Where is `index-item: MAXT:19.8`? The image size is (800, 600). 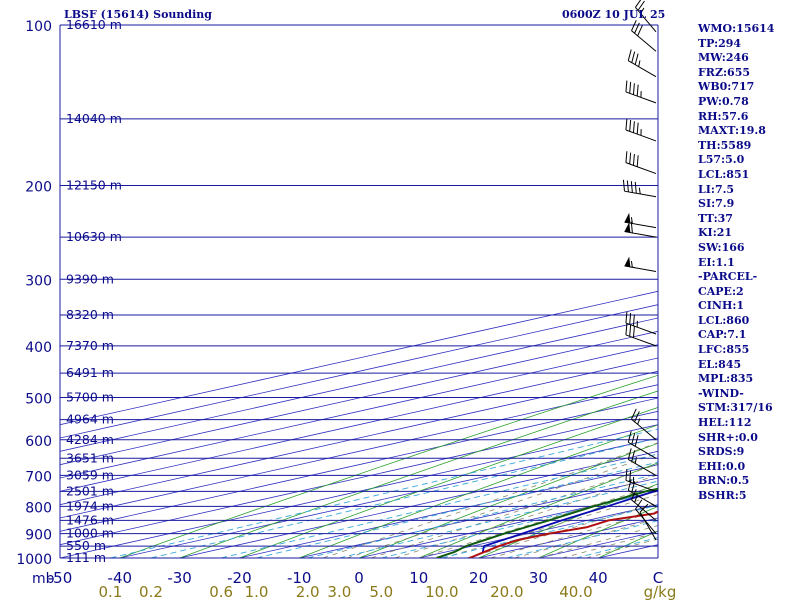 index-item: MAXT:19.8 is located at coordinates (732, 131).